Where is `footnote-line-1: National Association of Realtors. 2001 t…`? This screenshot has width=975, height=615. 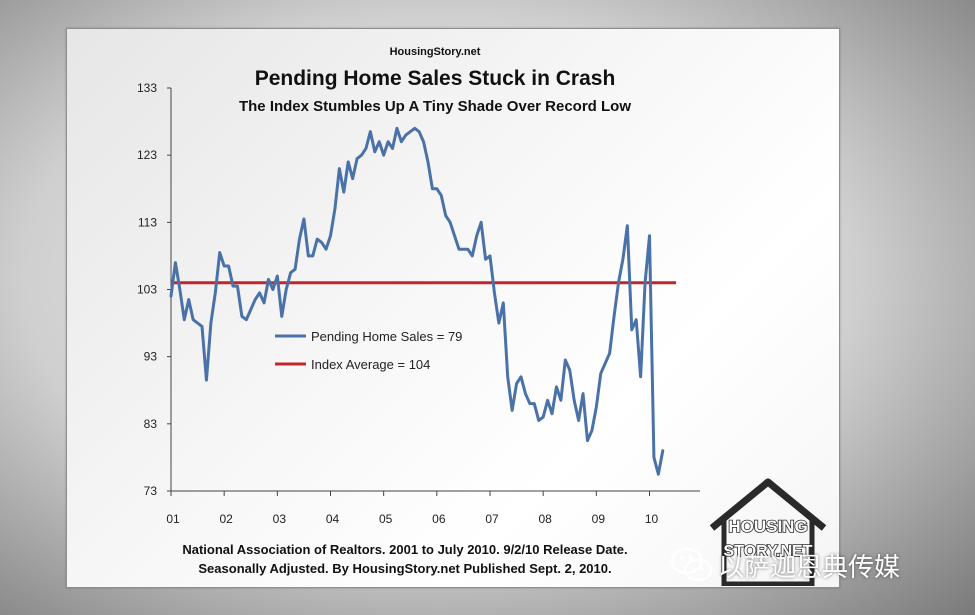
footnote-line-1: National Association of Realtors. 2001 t… is located at coordinates (405, 549).